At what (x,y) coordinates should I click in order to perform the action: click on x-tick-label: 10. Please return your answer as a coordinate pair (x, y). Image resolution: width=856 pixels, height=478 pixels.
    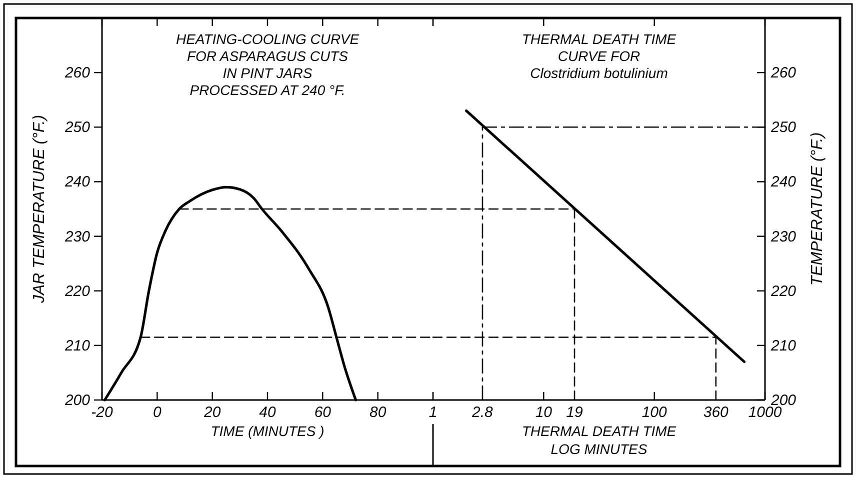
    Looking at the image, I should click on (544, 412).